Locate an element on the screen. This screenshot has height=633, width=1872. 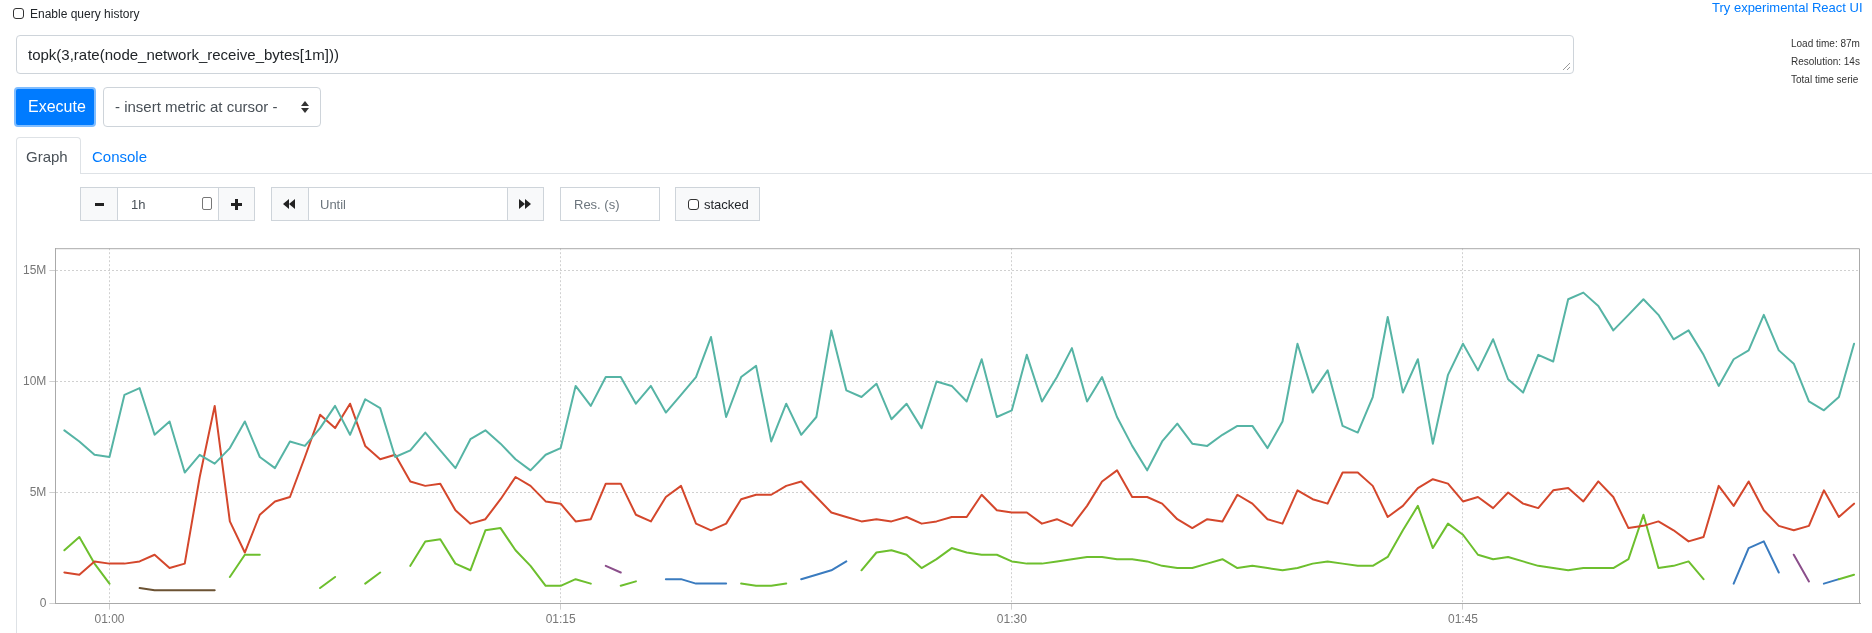
y-tick-label: 15M is located at coordinates (35, 269).